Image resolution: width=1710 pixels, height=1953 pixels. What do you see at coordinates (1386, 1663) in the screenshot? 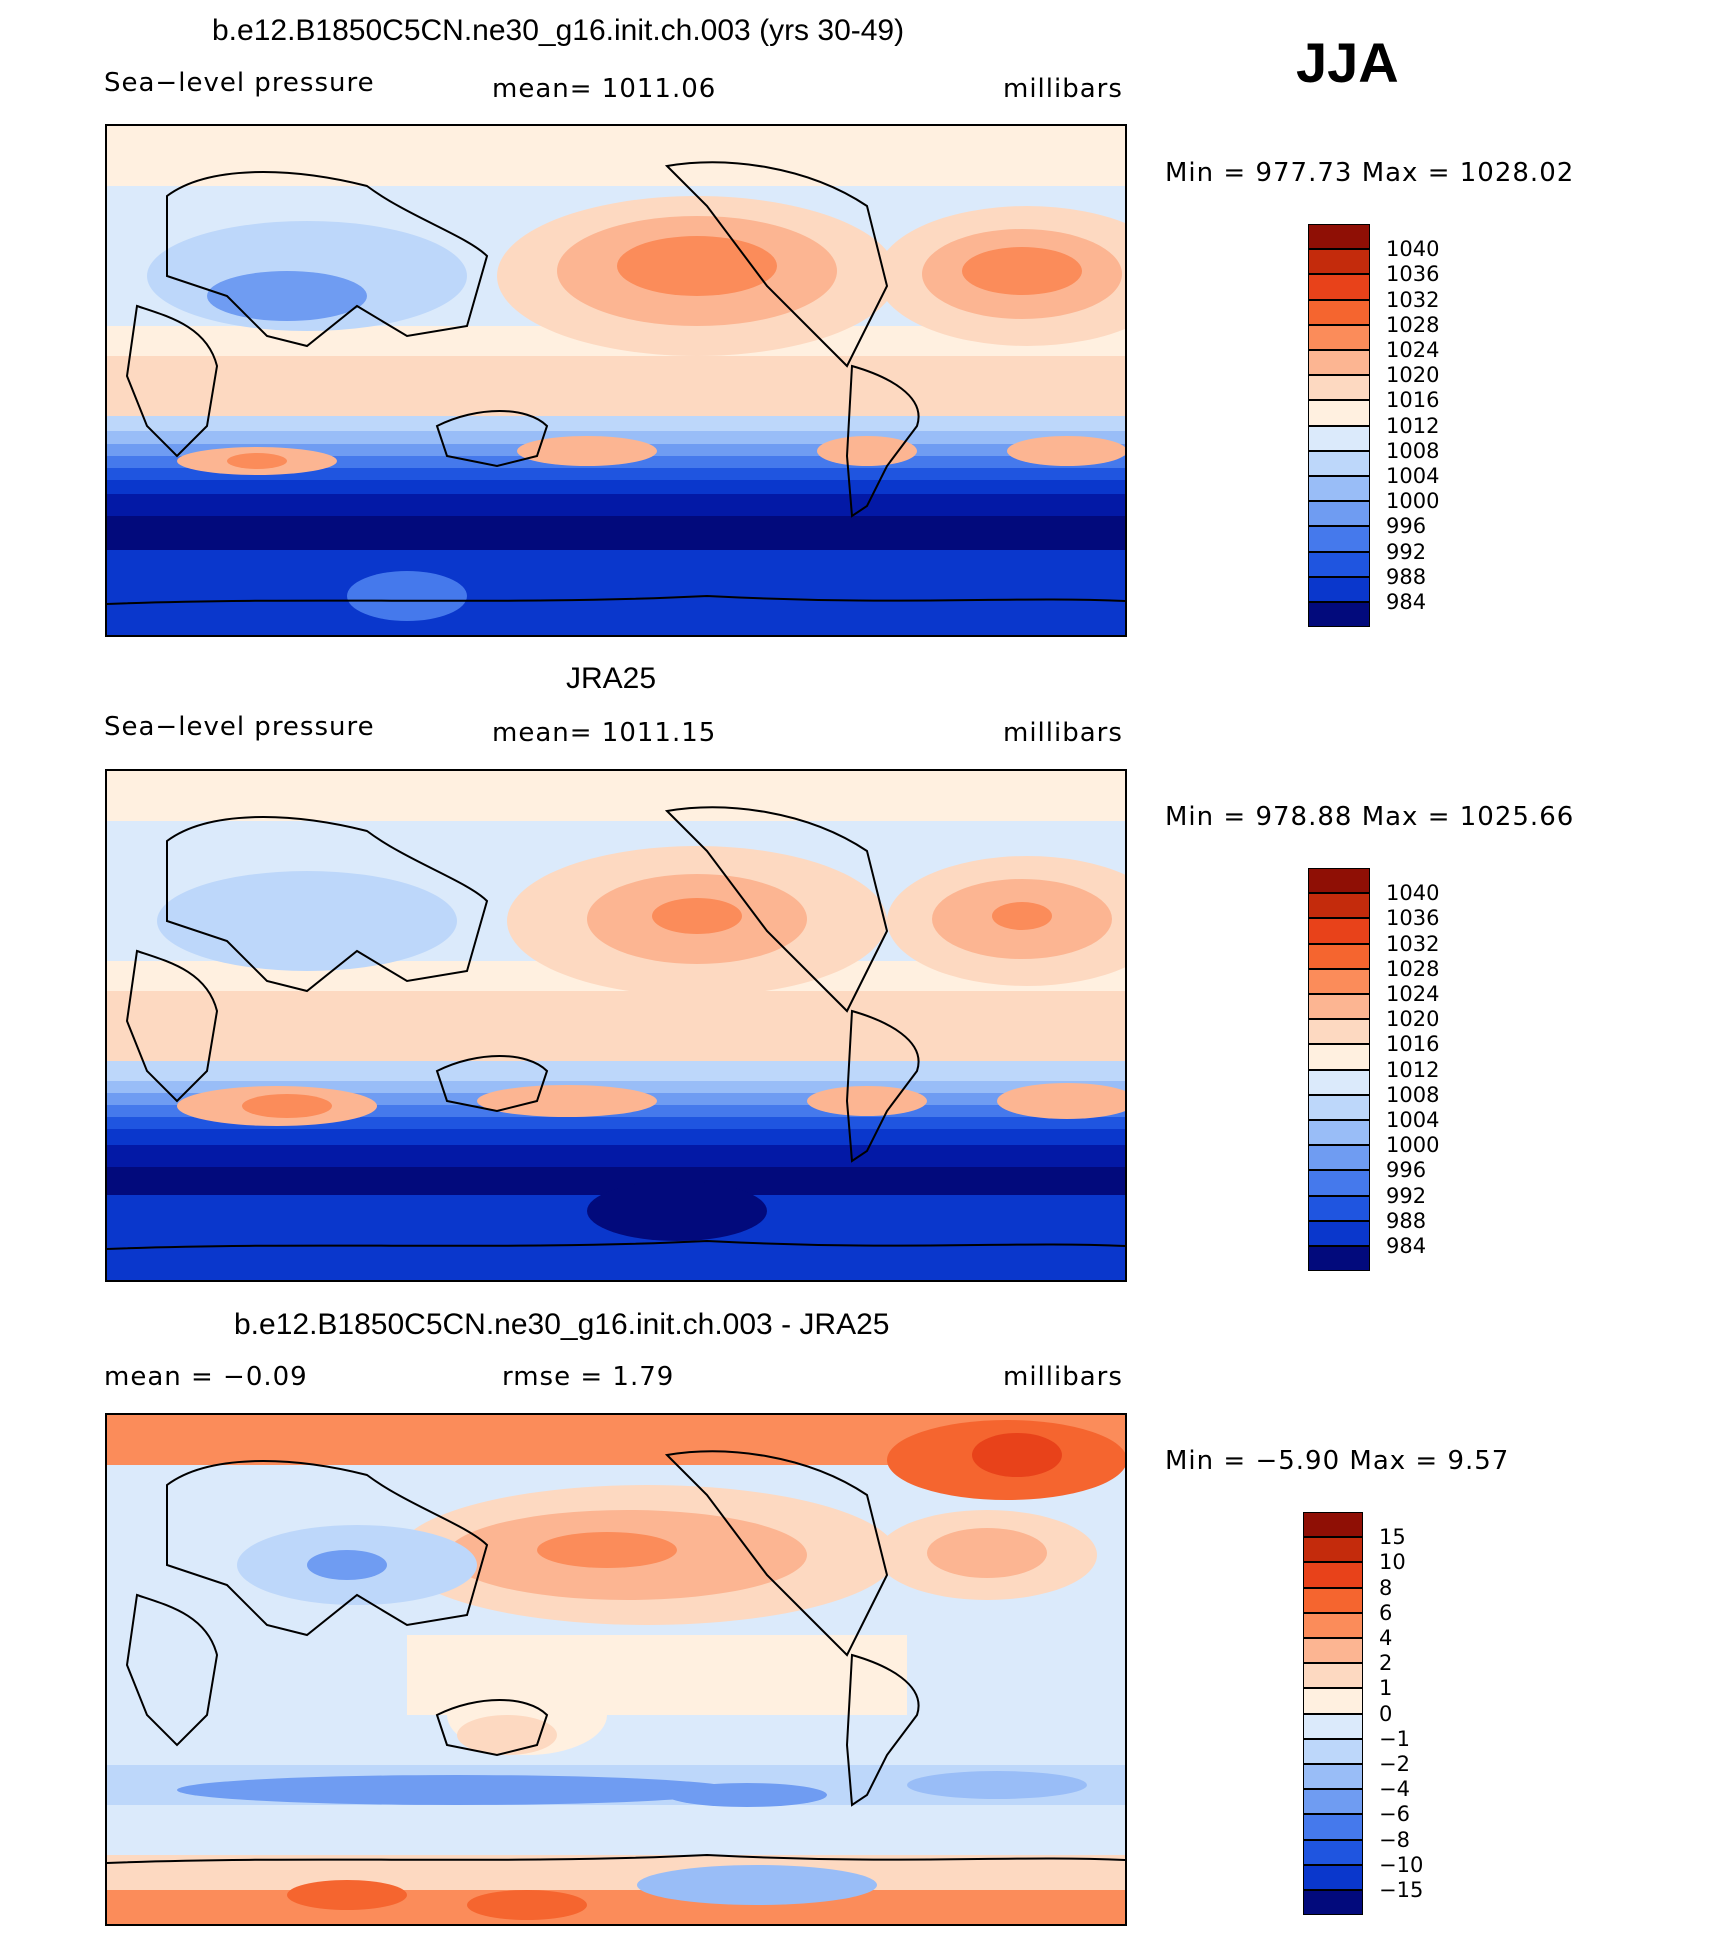
I see `colorbar-label: 2` at bounding box center [1386, 1663].